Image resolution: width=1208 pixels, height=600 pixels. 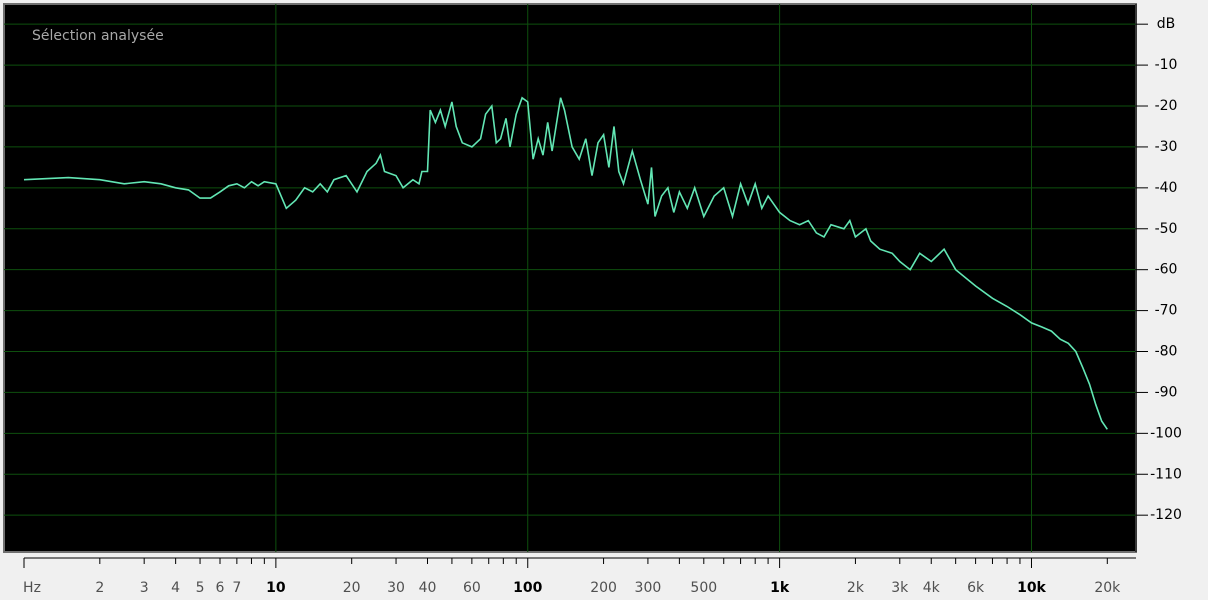 What do you see at coordinates (976, 588) in the screenshot?
I see `x-tick-label: 6k` at bounding box center [976, 588].